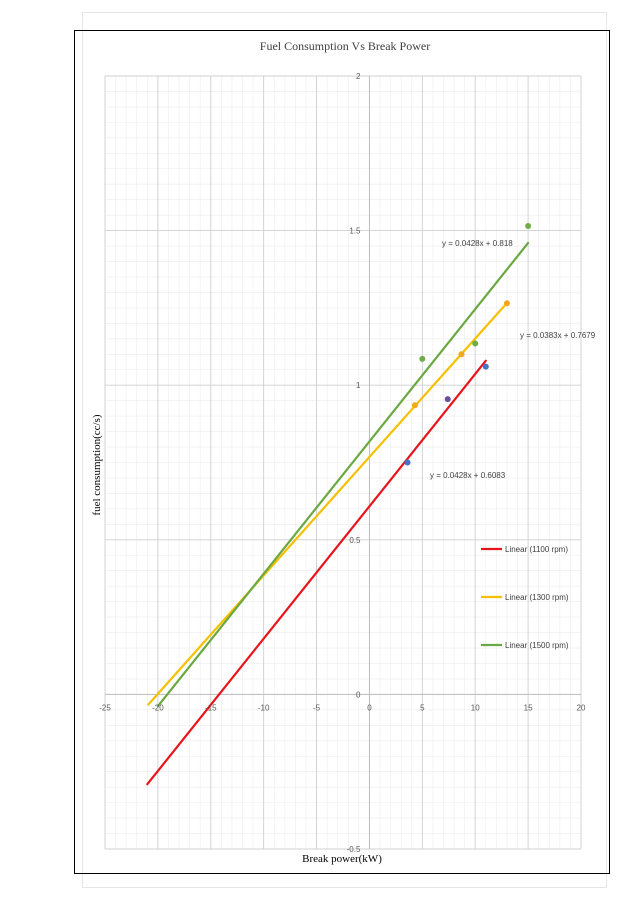 Image resolution: width=638 pixels, height=902 pixels. What do you see at coordinates (342, 859) in the screenshot?
I see `x-axis-title: Break power(kW)` at bounding box center [342, 859].